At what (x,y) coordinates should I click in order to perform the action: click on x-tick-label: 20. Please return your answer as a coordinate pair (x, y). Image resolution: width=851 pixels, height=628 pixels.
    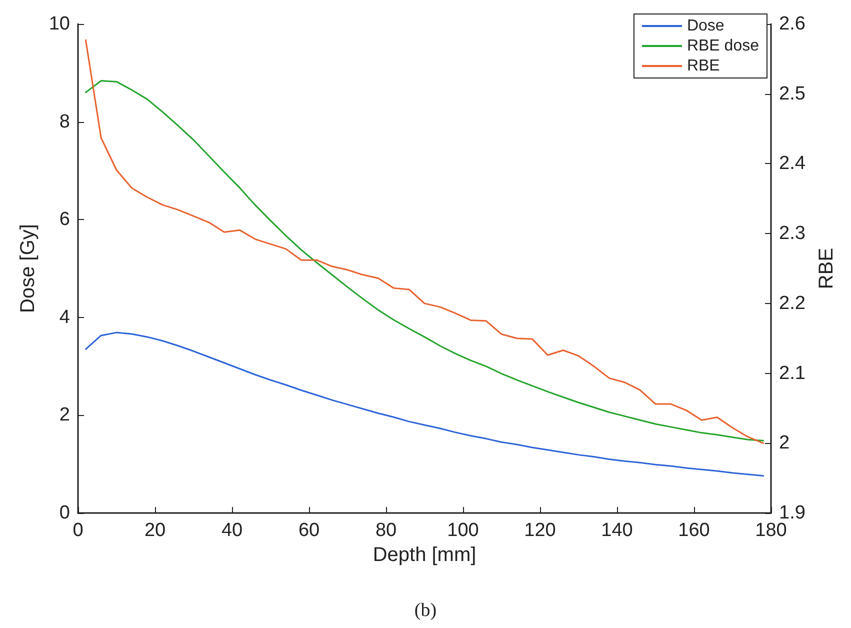
    Looking at the image, I should click on (155, 530).